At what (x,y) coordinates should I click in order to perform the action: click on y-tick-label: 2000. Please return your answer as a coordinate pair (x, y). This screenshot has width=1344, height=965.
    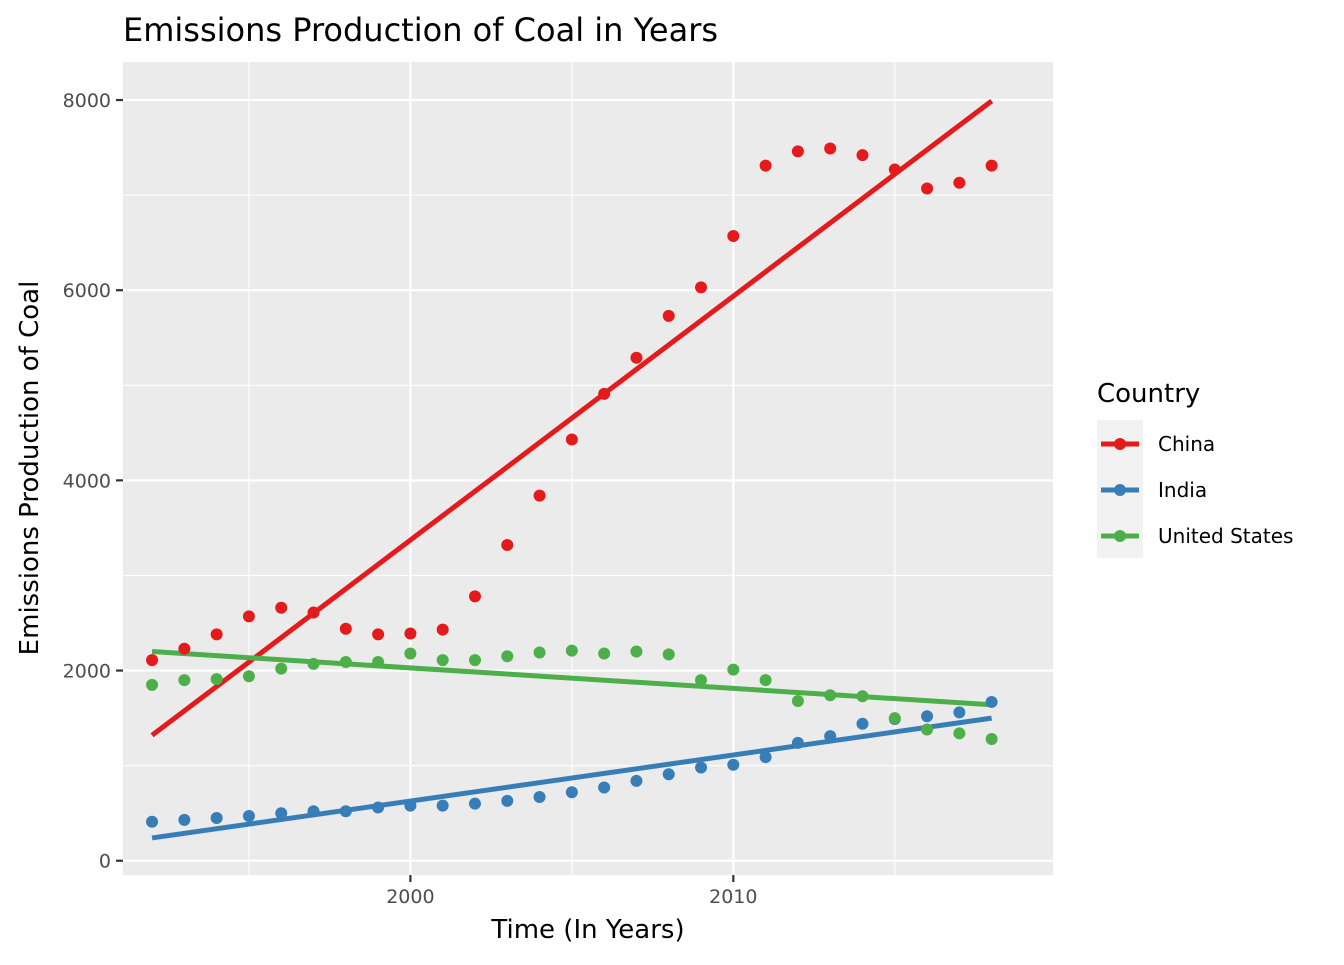
    Looking at the image, I should click on (87, 672).